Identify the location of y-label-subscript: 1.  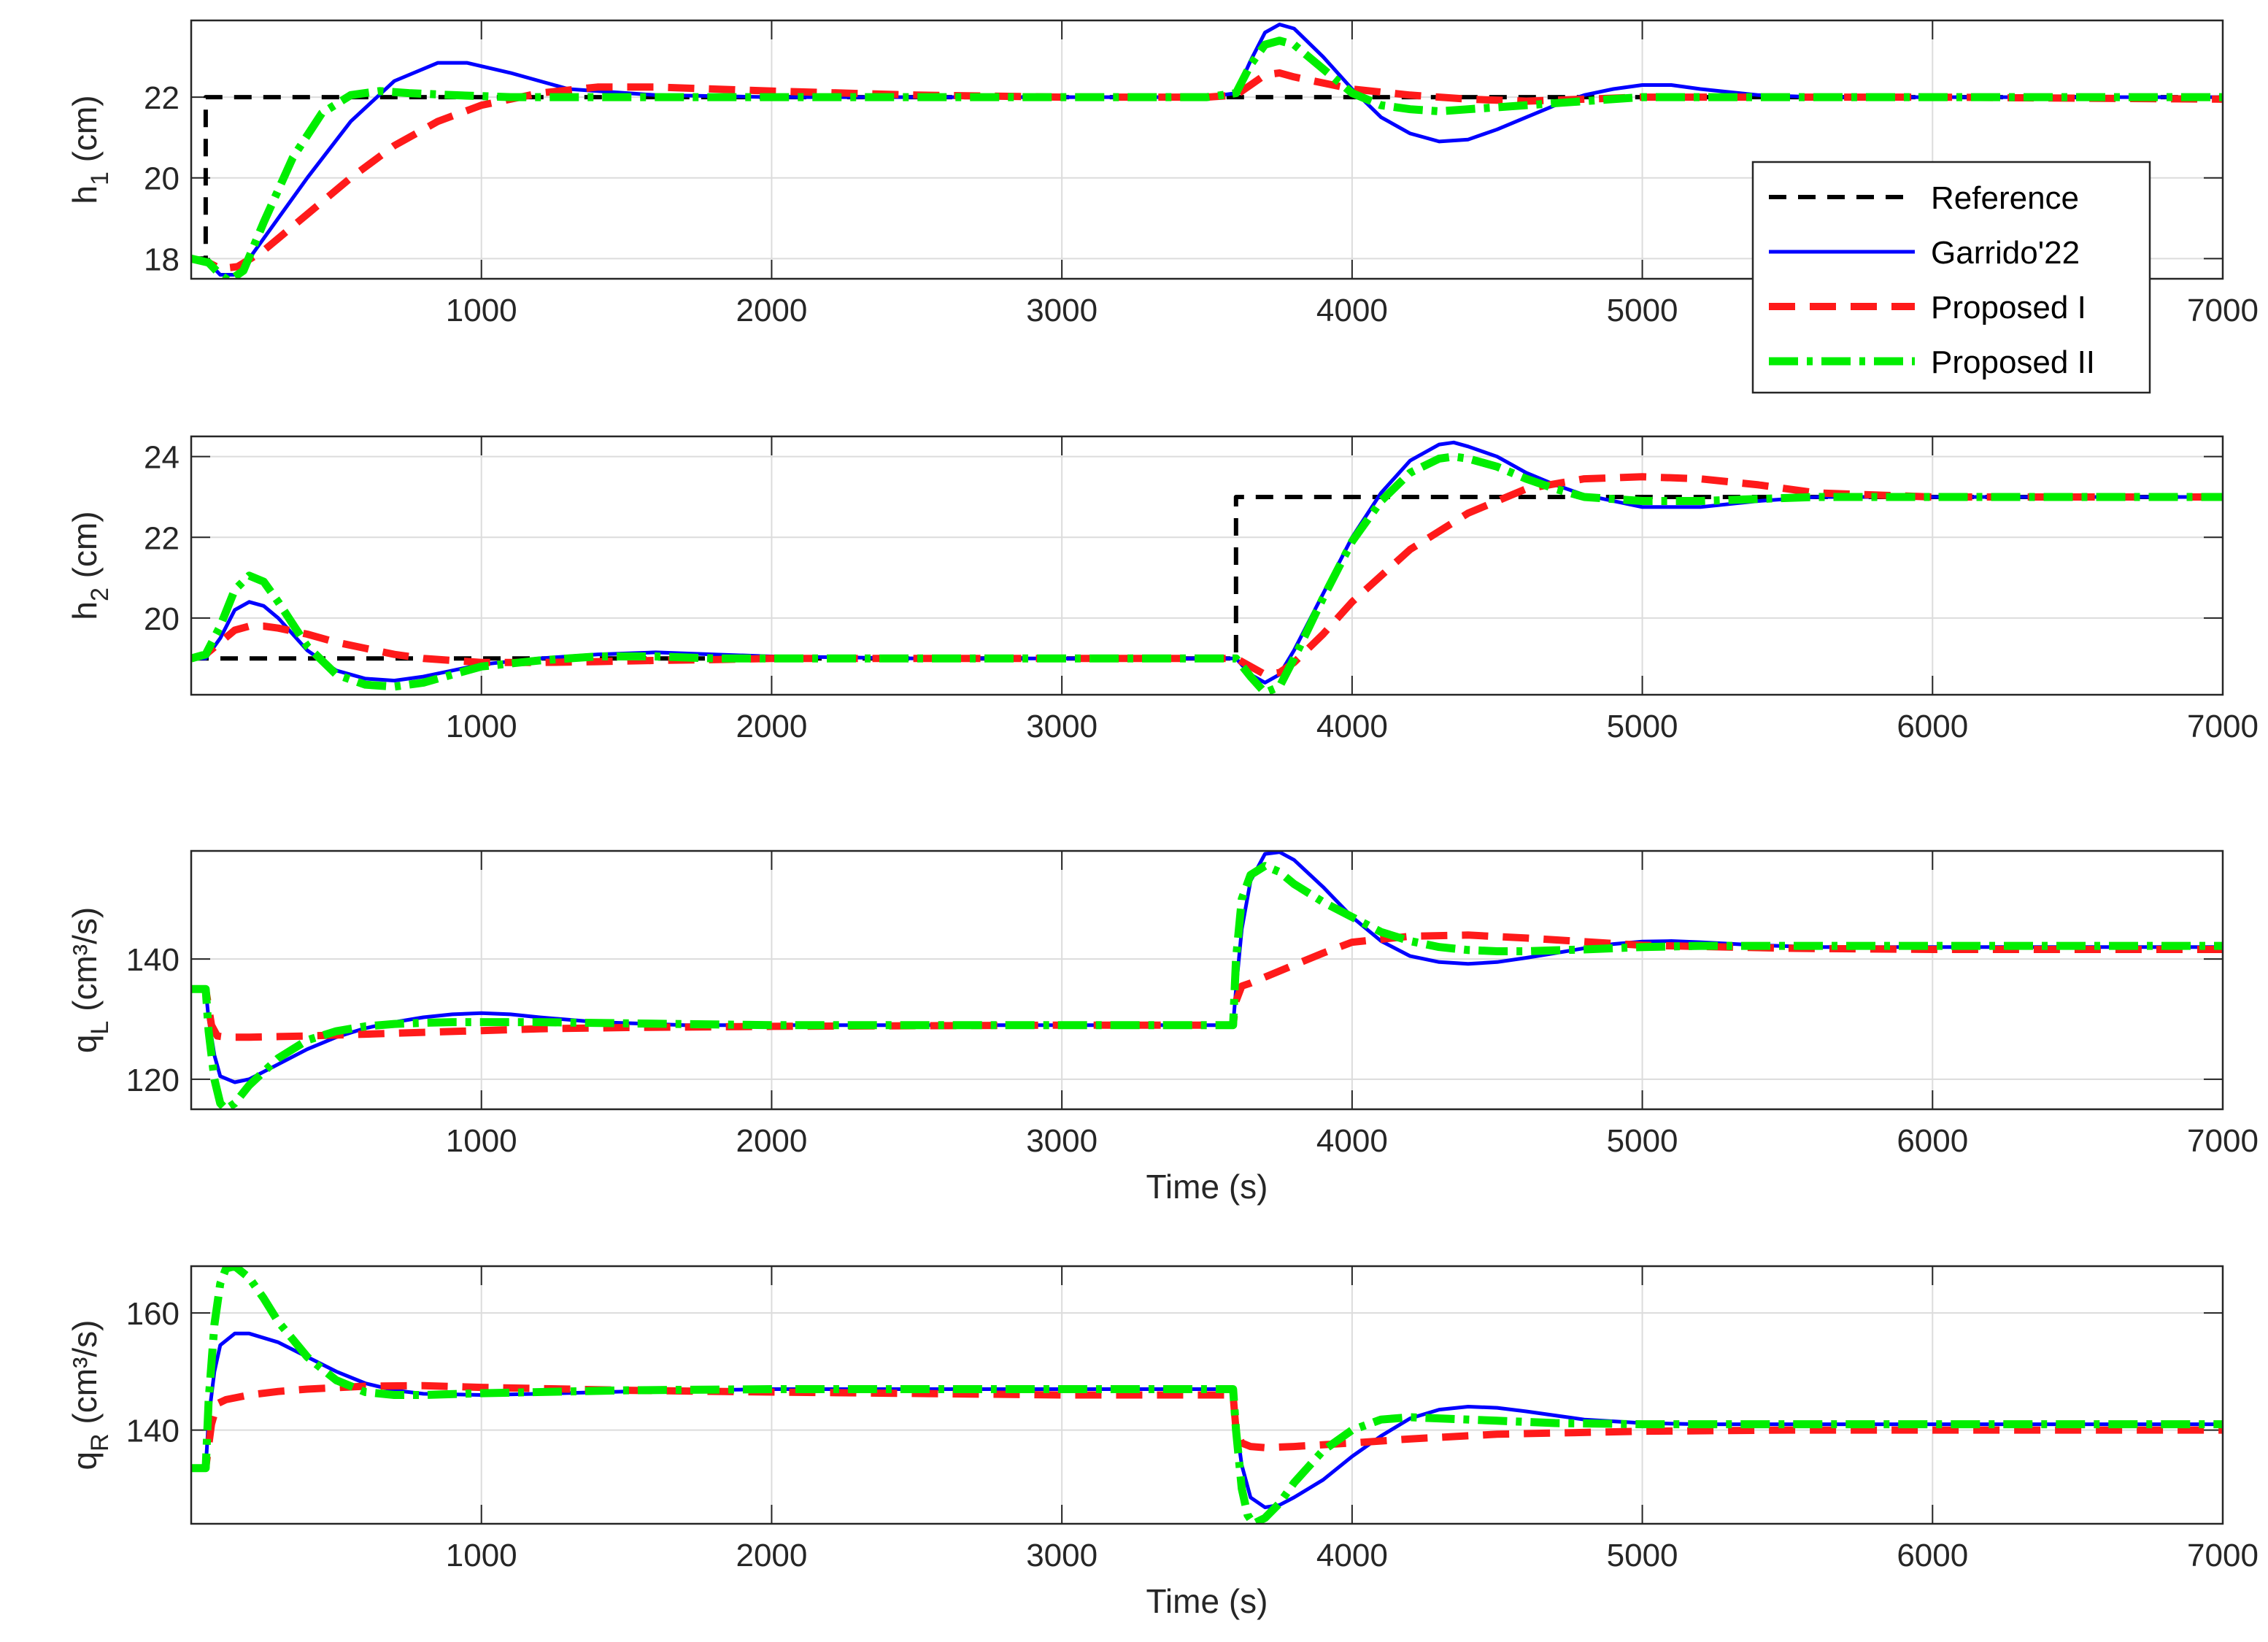
(100, 178).